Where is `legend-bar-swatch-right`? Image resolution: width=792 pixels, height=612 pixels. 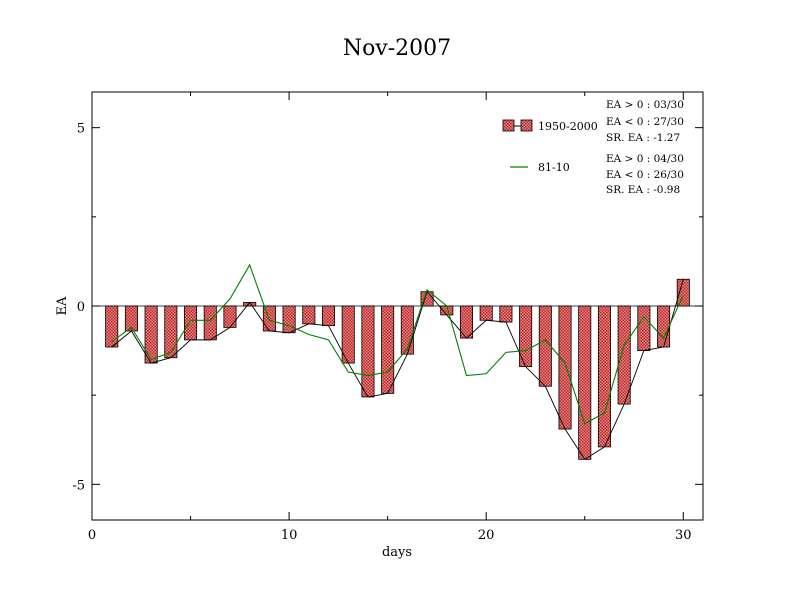 legend-bar-swatch-right is located at coordinates (526, 125).